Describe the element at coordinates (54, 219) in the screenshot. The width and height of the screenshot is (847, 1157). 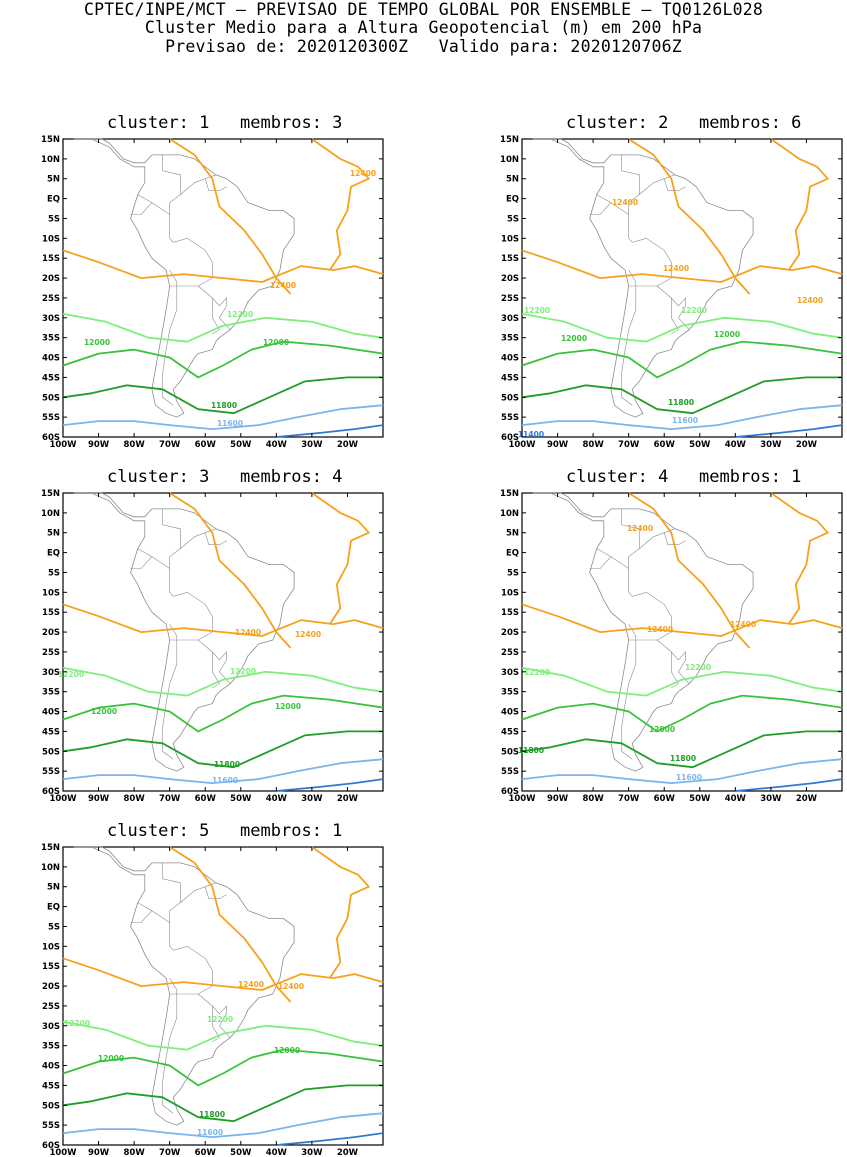
I see `lat-tick-label: 5S` at that location.